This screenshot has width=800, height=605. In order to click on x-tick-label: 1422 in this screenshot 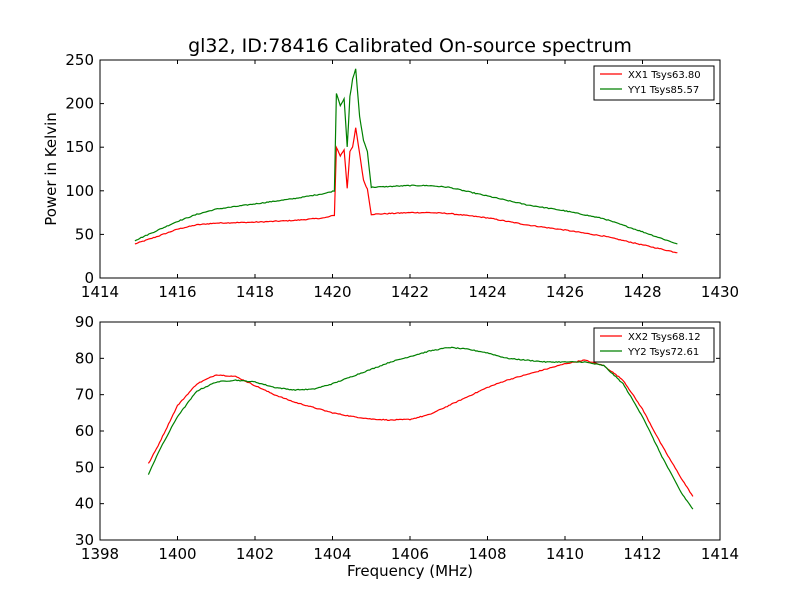, I will do `click(410, 292)`.